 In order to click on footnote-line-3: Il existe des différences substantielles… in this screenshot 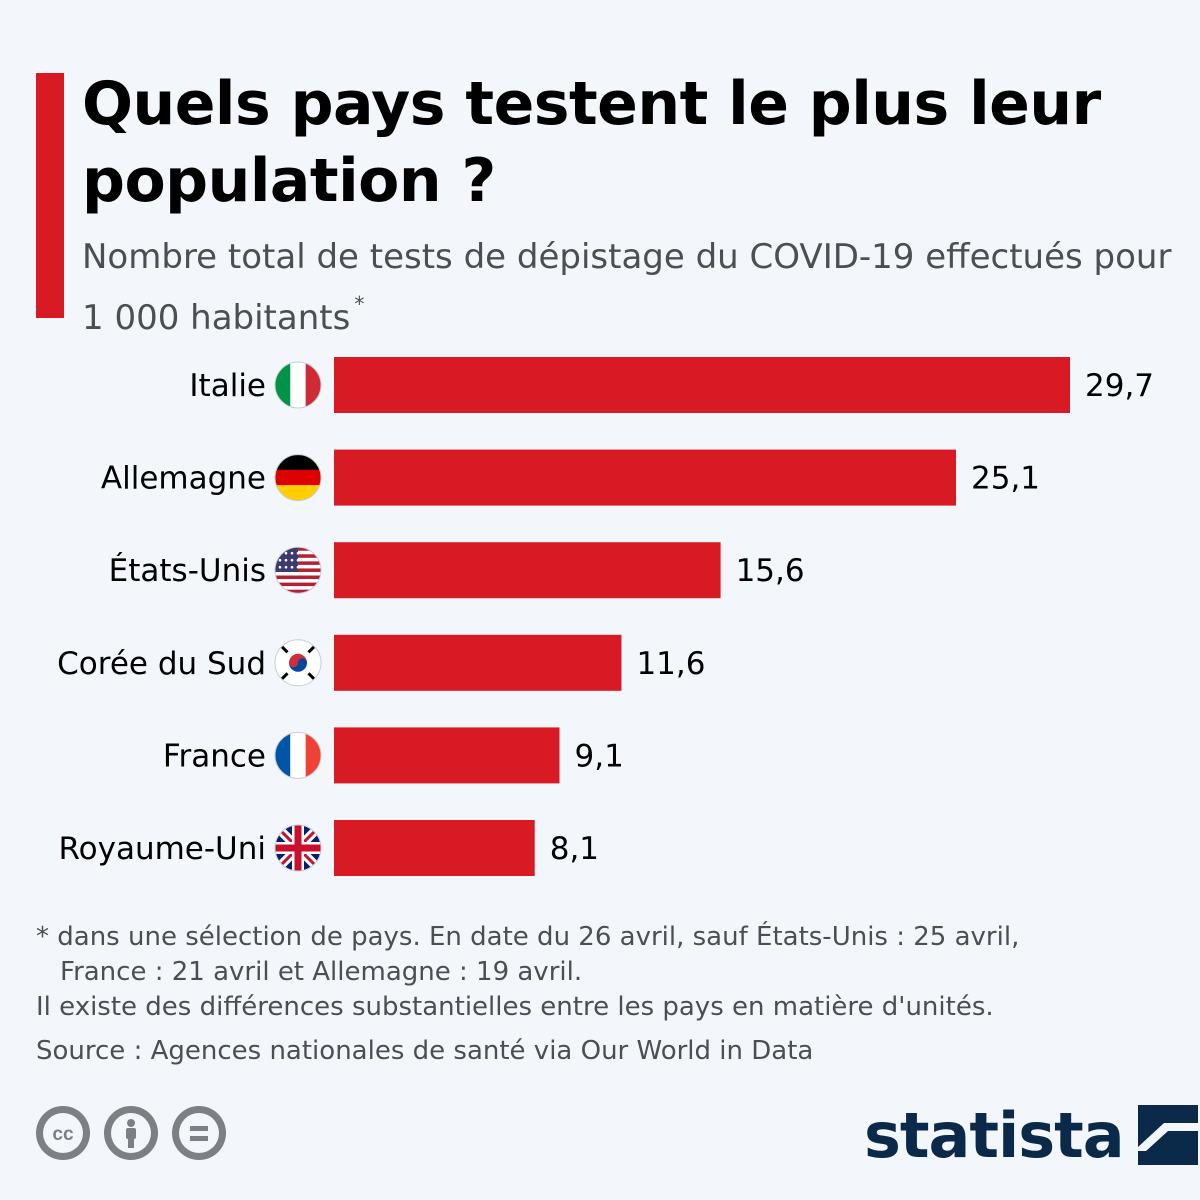, I will do `click(515, 1007)`.